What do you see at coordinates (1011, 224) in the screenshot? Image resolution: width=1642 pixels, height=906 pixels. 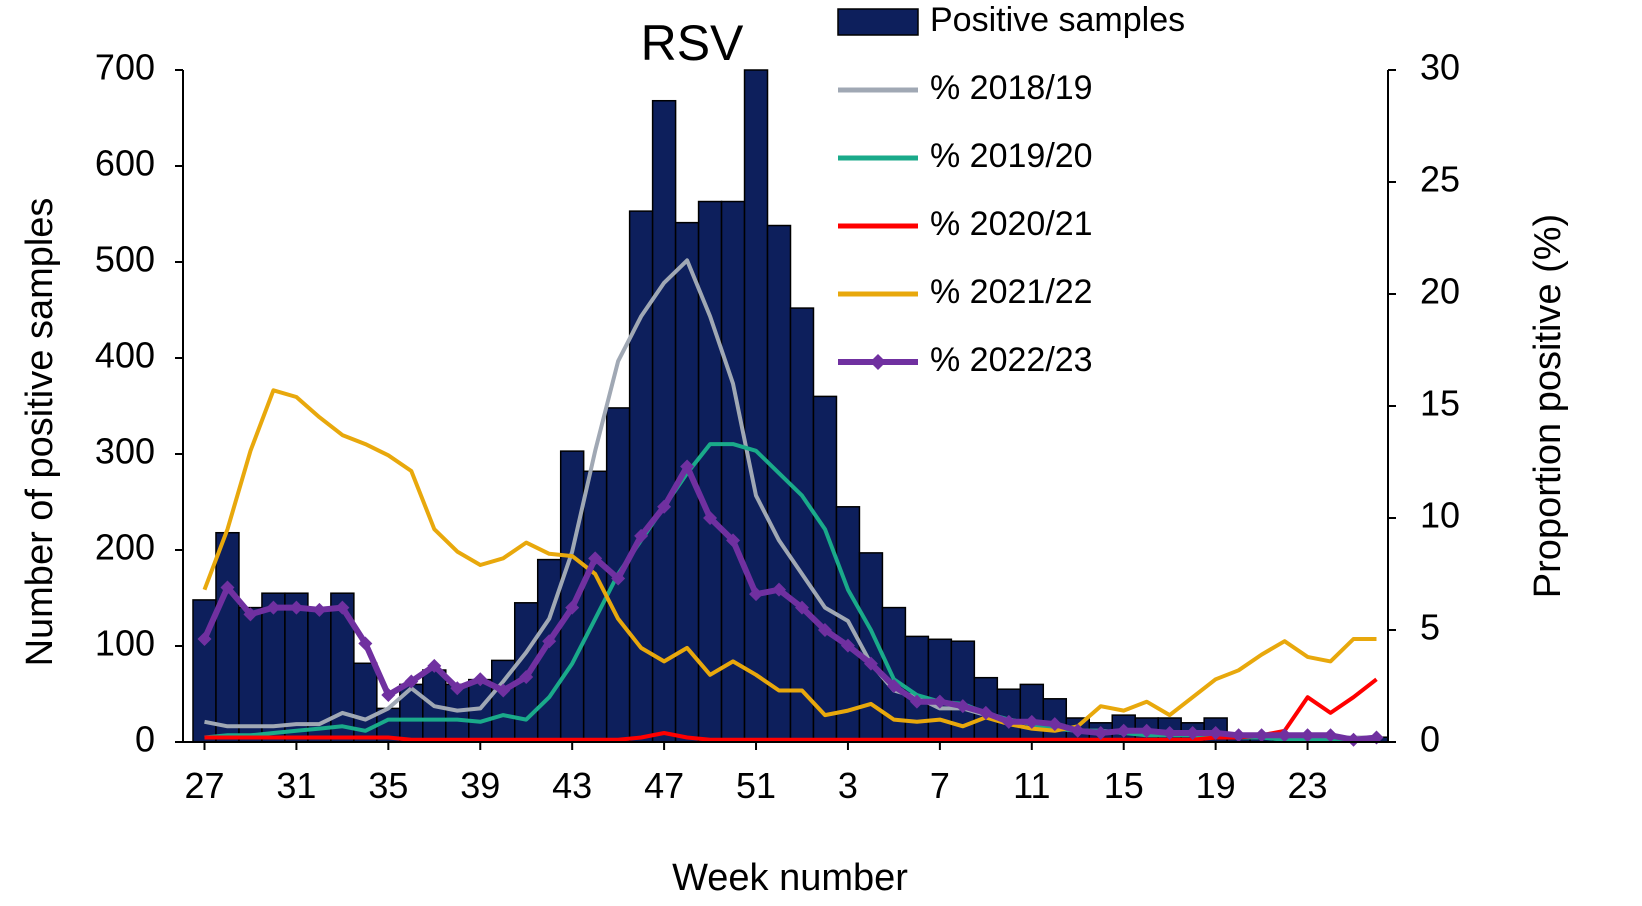 I see `legend-label: % 2020/21` at bounding box center [1011, 224].